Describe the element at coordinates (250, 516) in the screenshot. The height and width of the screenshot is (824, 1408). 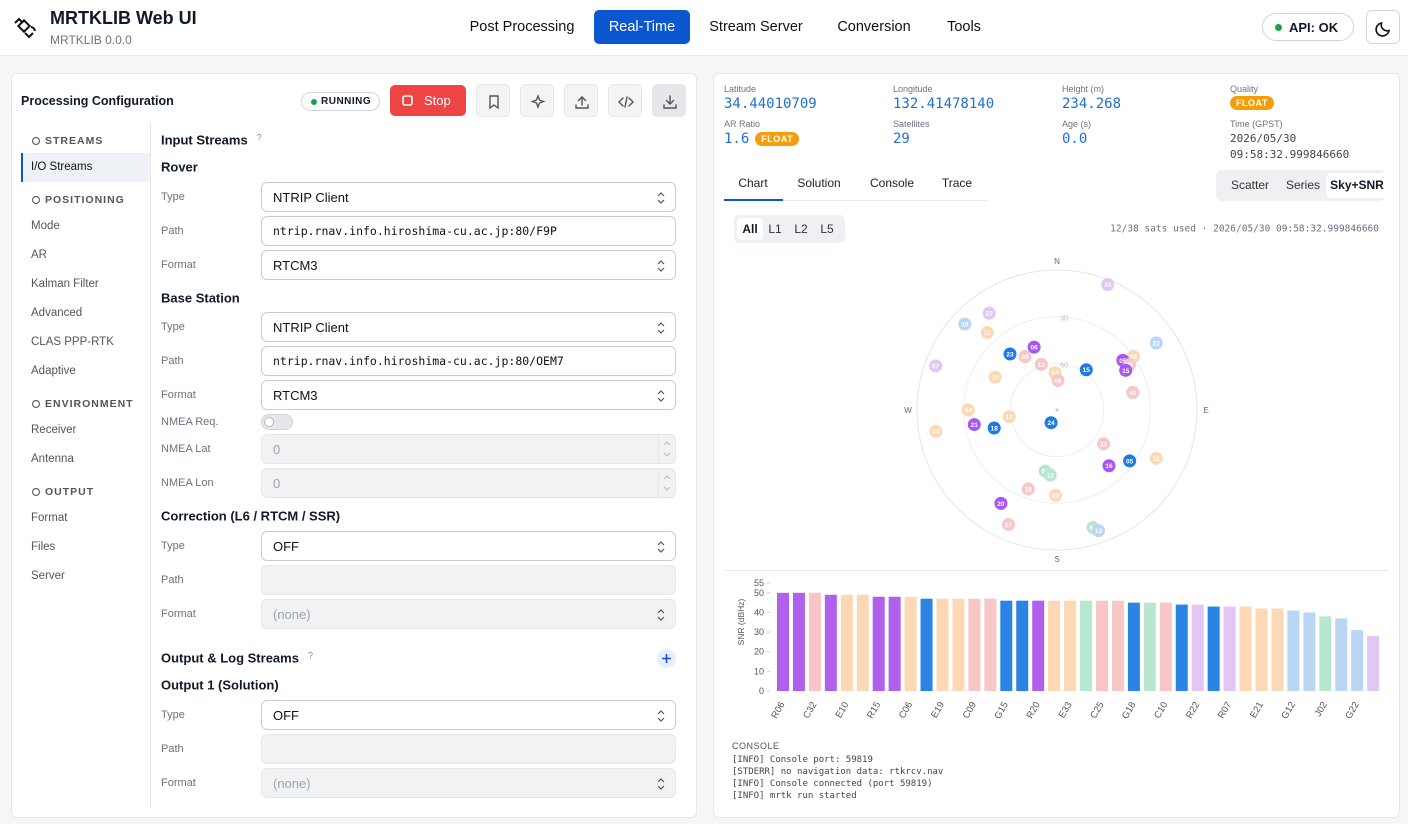
I see `section-heading: Correction (L6 / RTCM / SSR)` at that location.